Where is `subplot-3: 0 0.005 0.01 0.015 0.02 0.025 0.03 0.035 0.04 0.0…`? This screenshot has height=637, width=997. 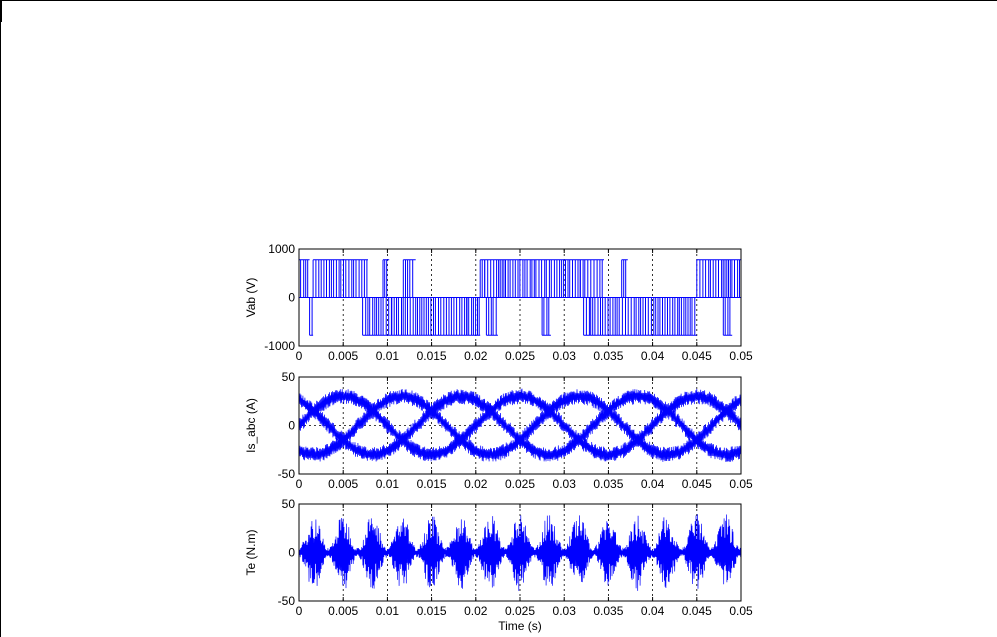
subplot-3: 0 0.005 0.01 0.015 0.02 0.025 0.03 0.035 0.04 0.0… is located at coordinates (498, 565).